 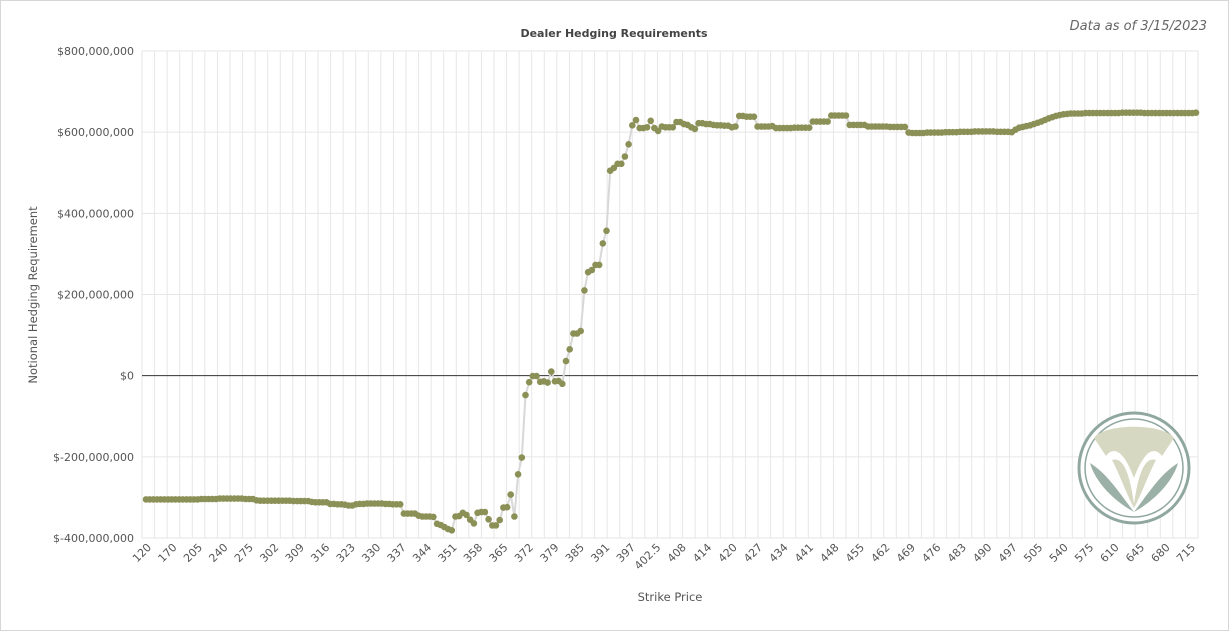 I want to click on x-tick-label: 365, so click(x=499, y=553).